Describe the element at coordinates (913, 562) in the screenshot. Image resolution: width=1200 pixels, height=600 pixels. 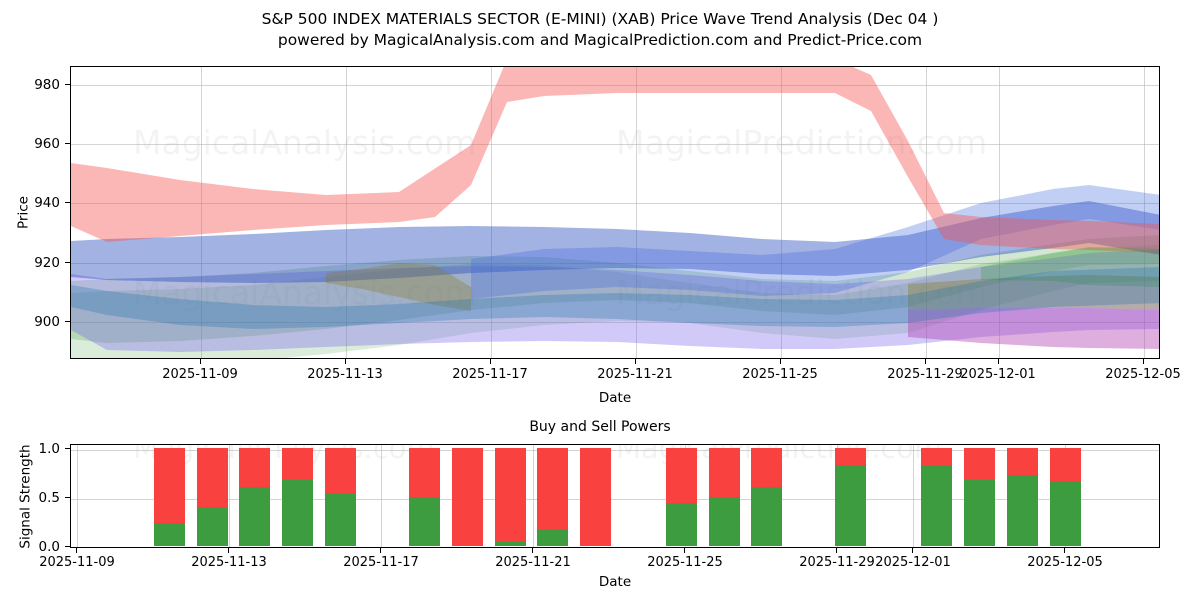
I see `xticklabel-power-6: 2025-12-01` at that location.